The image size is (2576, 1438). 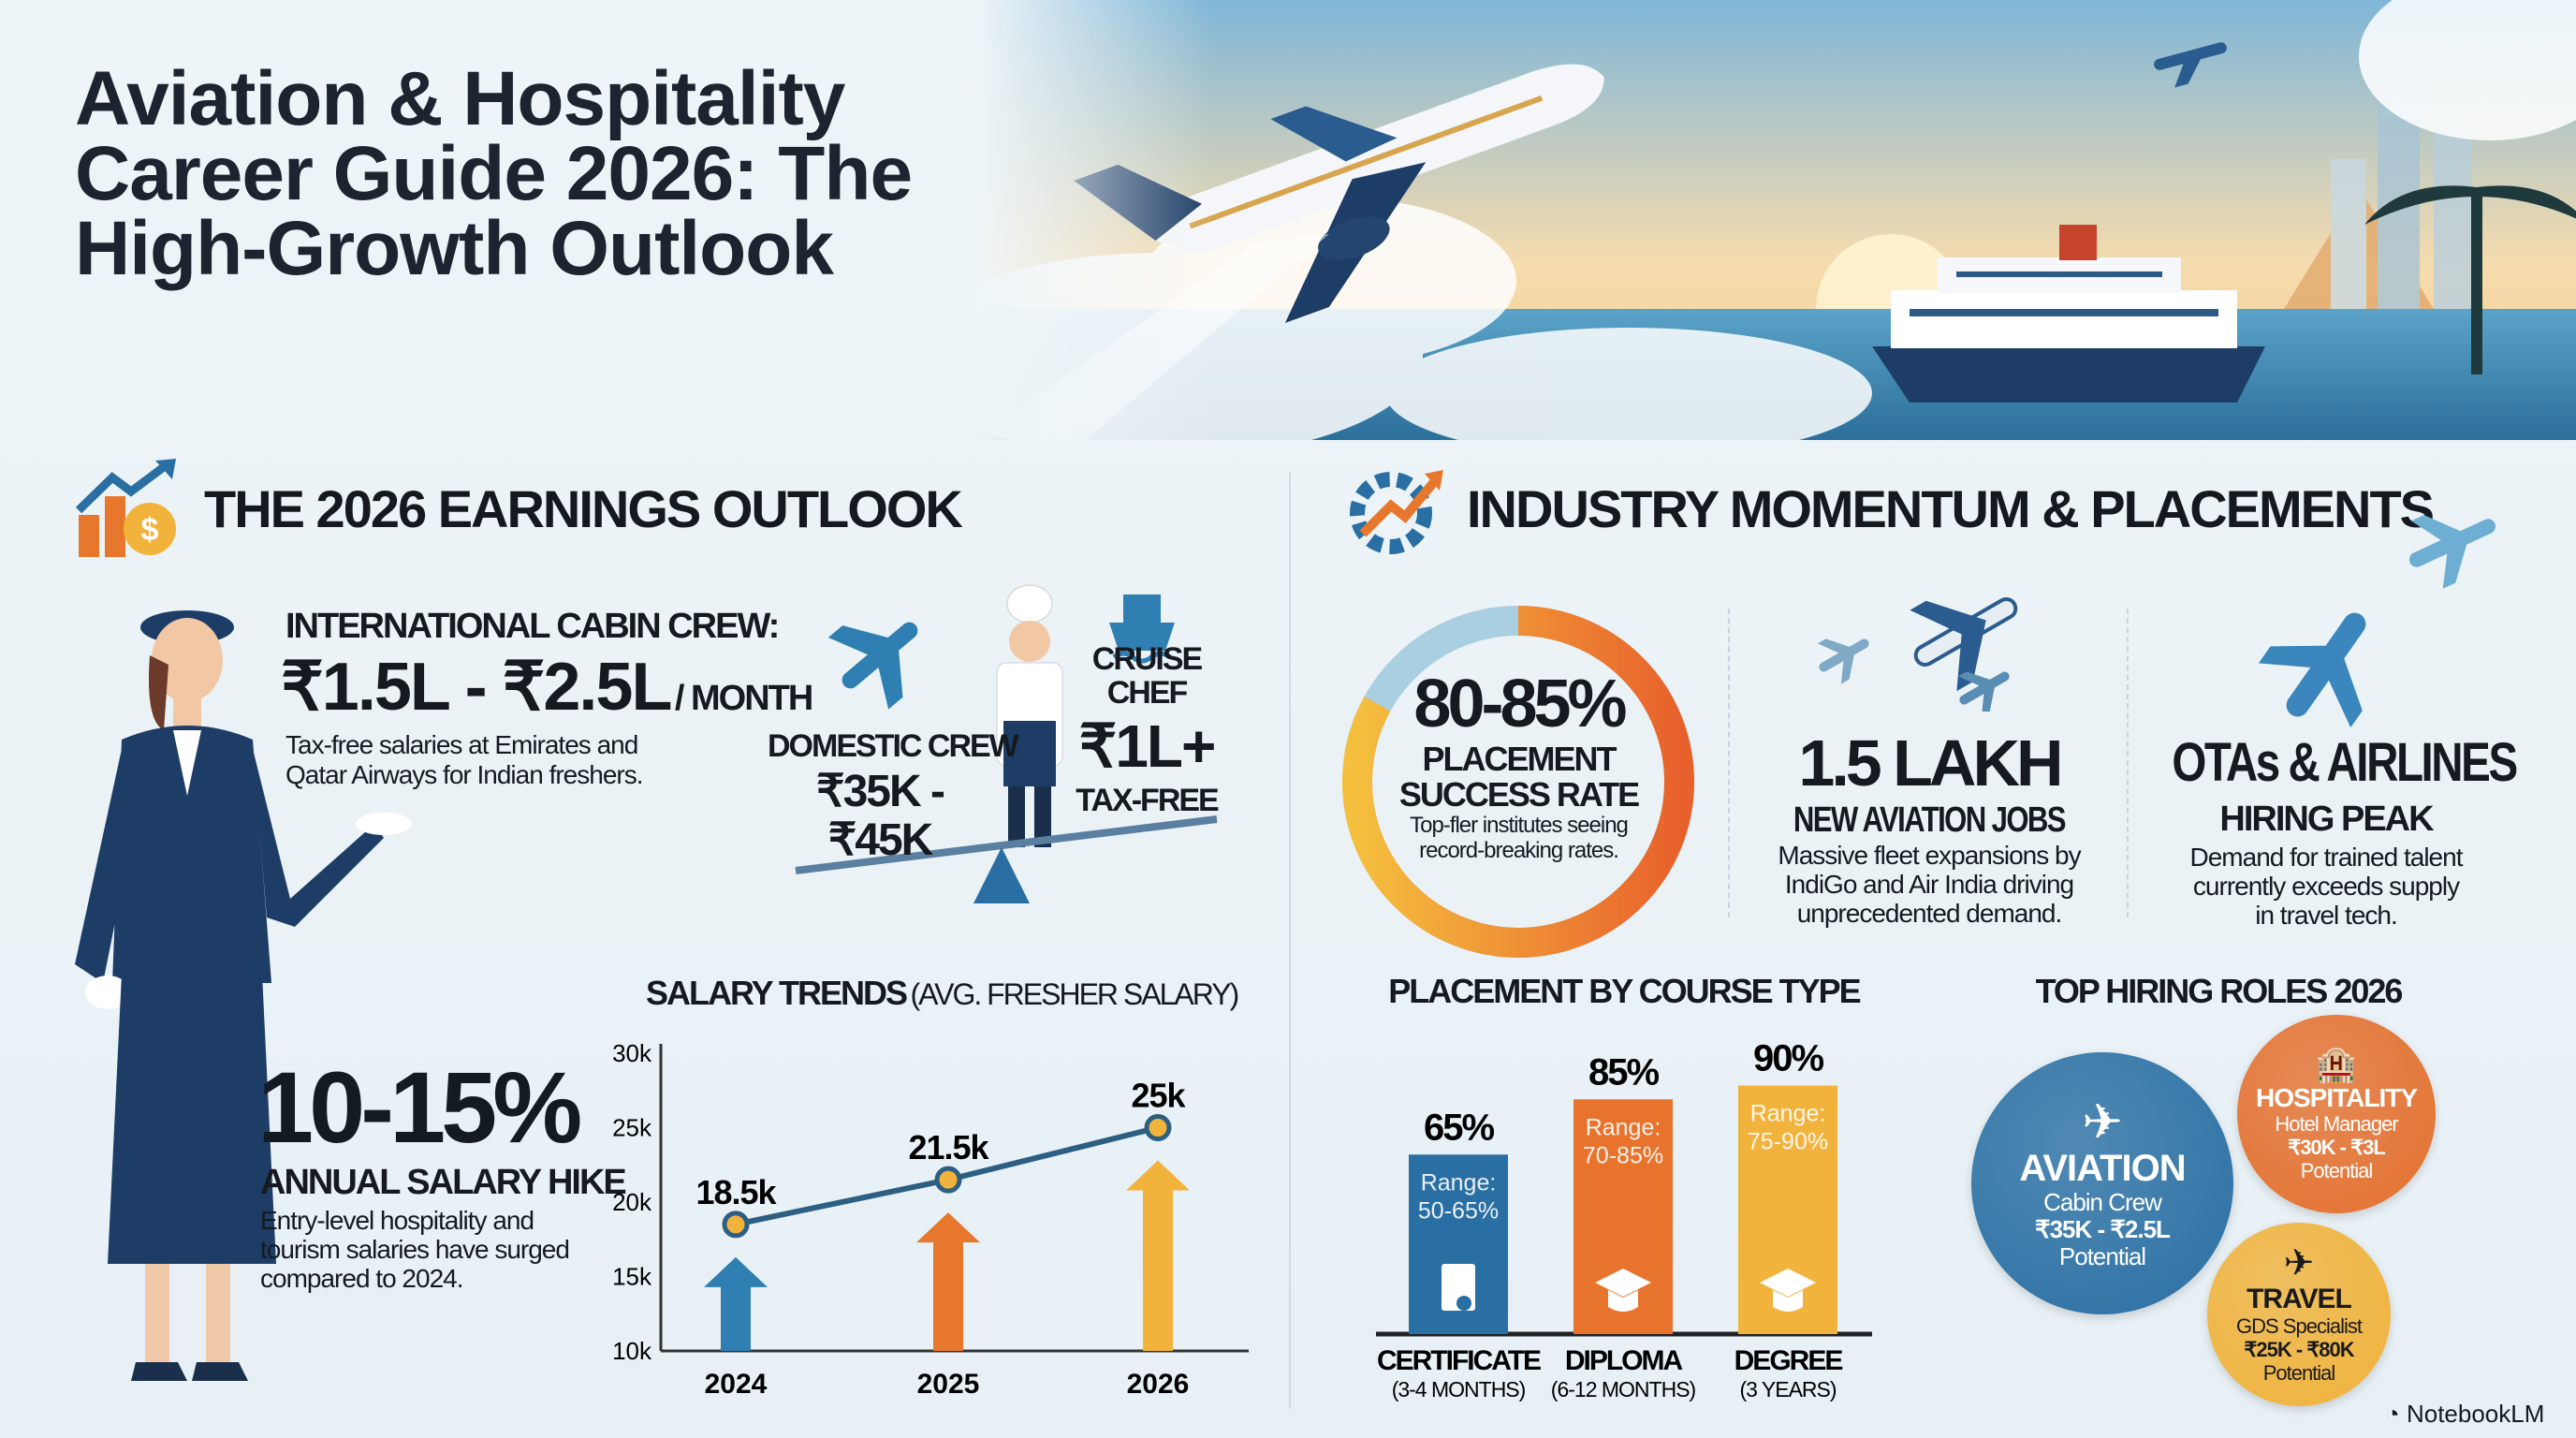 What do you see at coordinates (1519, 850) in the screenshot?
I see `placement-rate-note: record-breaking rates.` at bounding box center [1519, 850].